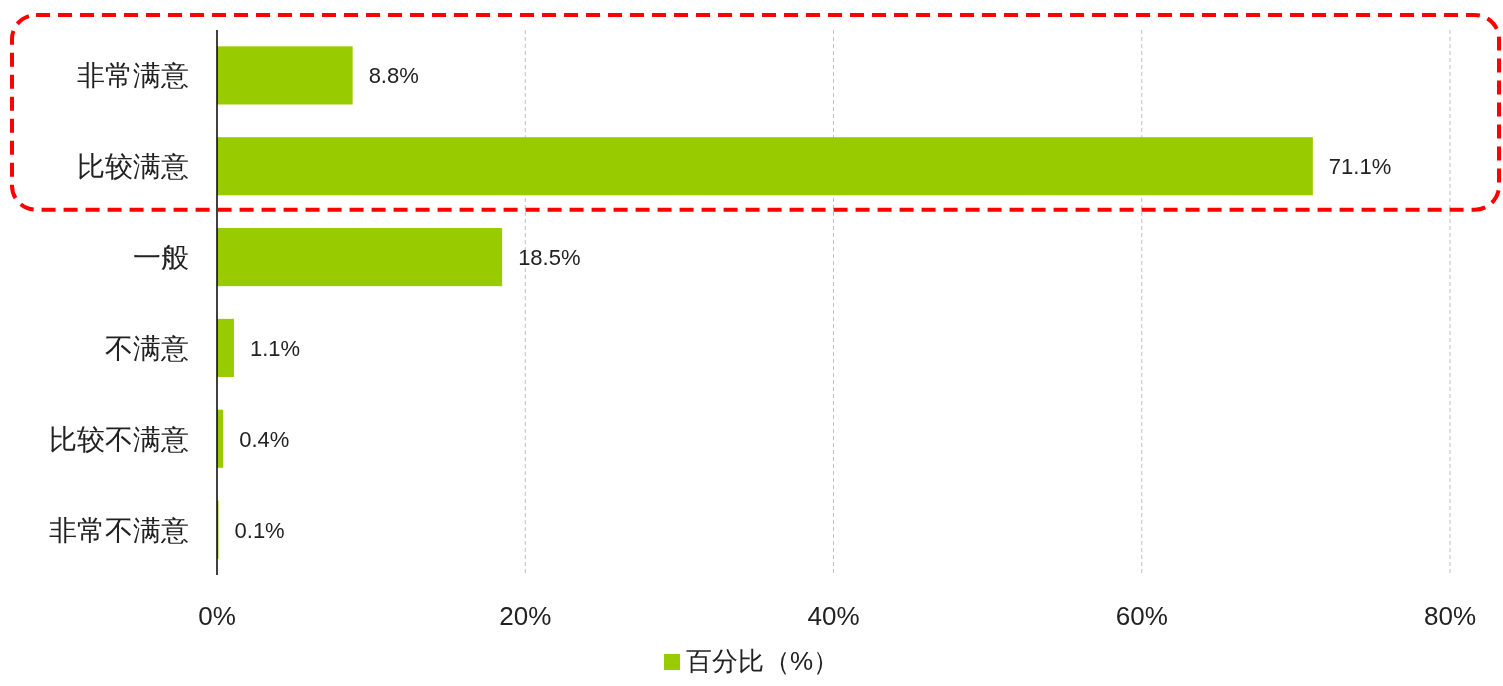 This screenshot has width=1503, height=686. What do you see at coordinates (549, 258) in the screenshot?
I see `data-label: 18.5%` at bounding box center [549, 258].